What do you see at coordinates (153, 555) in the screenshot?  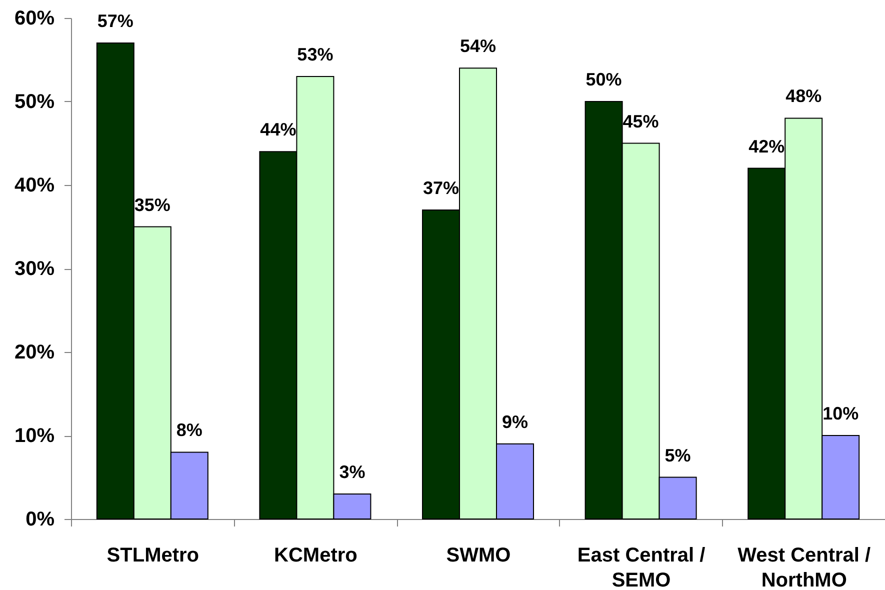 I see `x-tick-label: STLMetro` at bounding box center [153, 555].